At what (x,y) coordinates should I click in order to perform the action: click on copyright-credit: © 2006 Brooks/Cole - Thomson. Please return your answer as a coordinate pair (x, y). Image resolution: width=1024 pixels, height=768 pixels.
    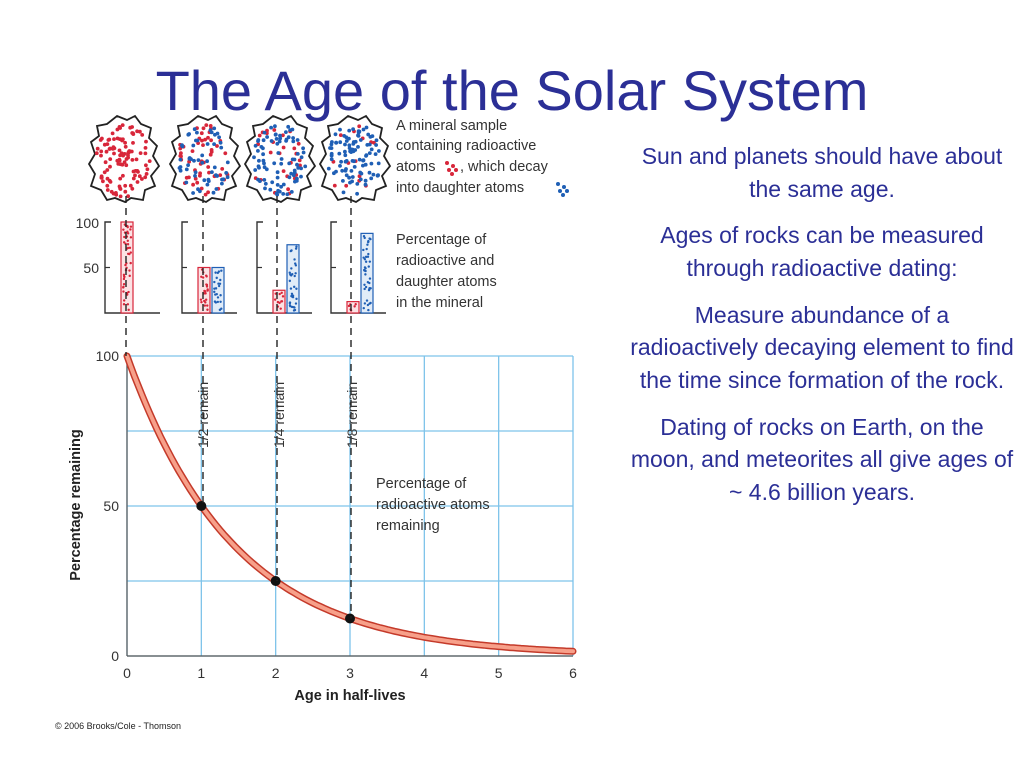
    Looking at the image, I should click on (118, 726).